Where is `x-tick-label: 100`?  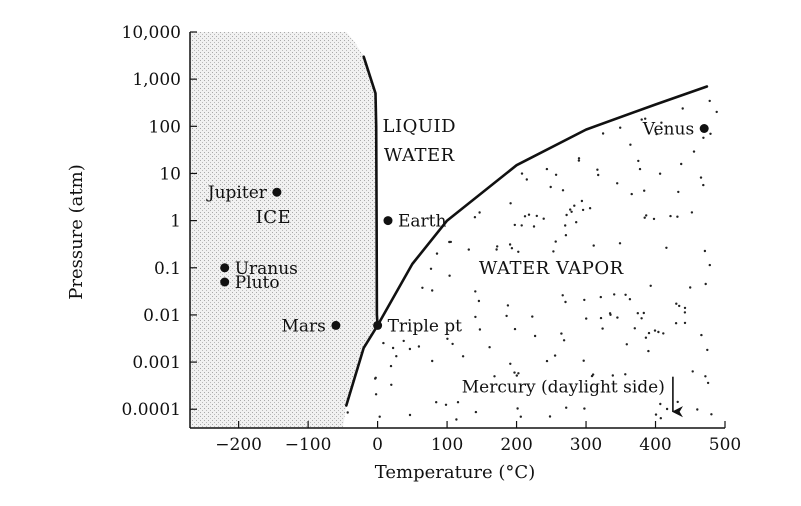 x-tick-label: 100 is located at coordinates (447, 445).